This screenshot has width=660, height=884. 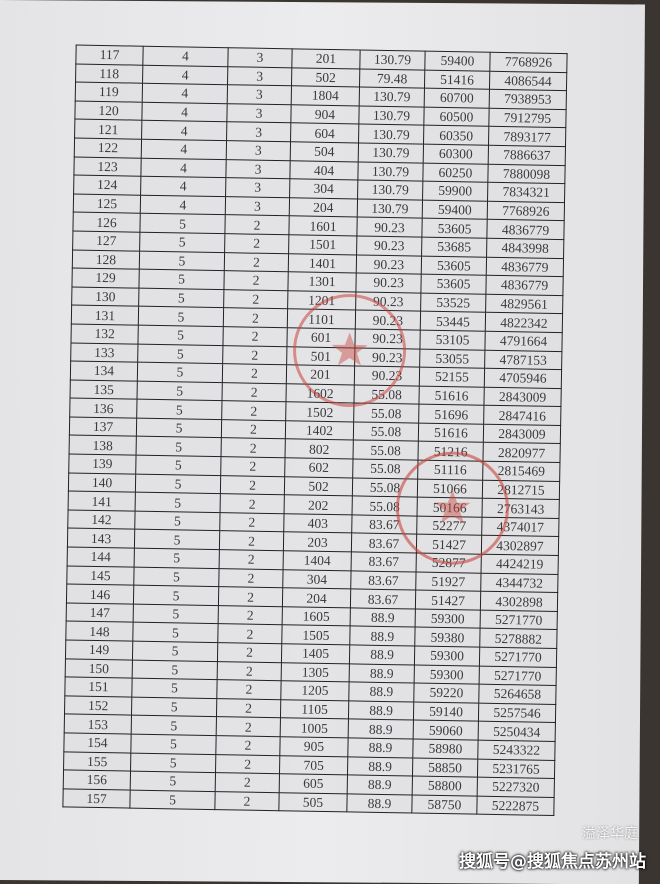 I want to click on table-cell: 5257546, so click(x=517, y=712).